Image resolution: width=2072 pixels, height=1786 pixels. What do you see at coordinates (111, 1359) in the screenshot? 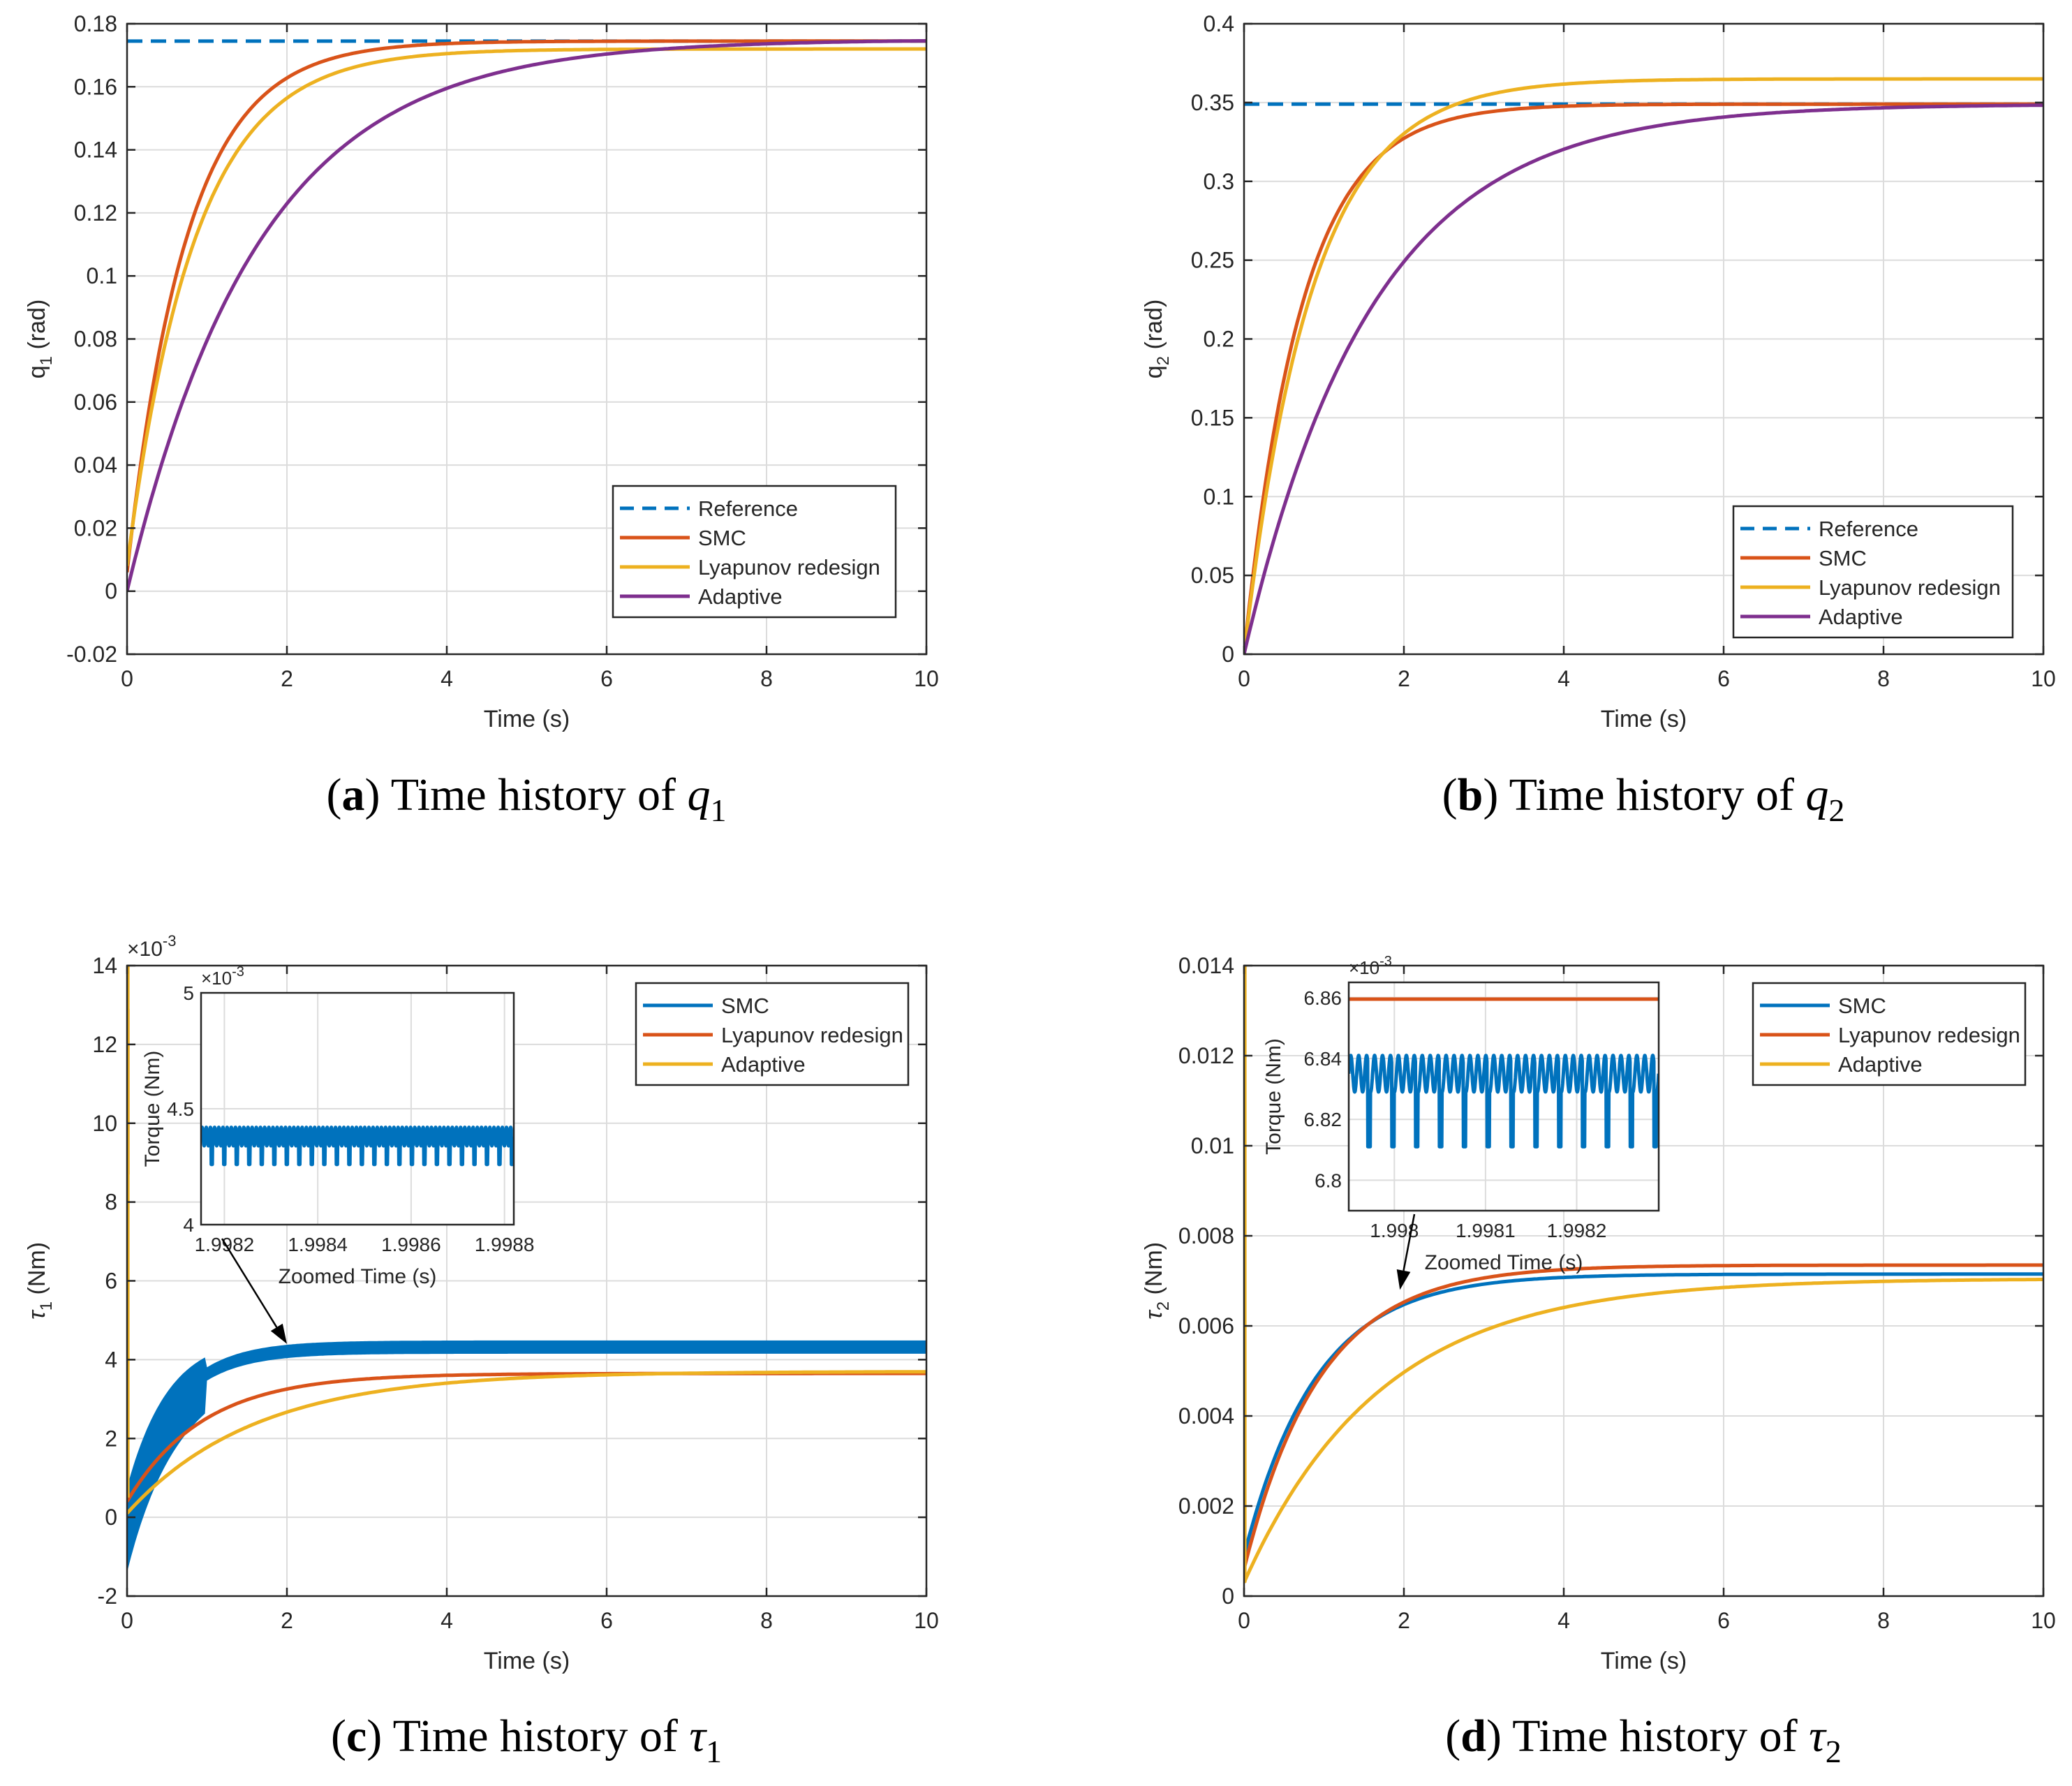
I see `y-tick-label: 4` at bounding box center [111, 1359].